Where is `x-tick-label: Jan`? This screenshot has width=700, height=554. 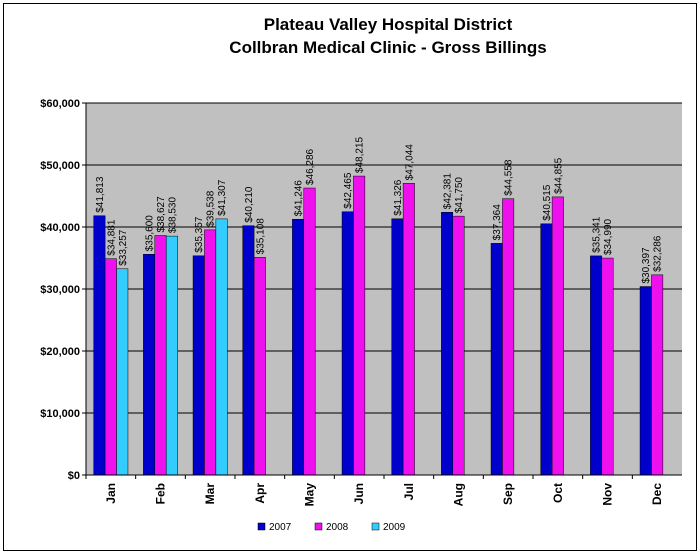 x-tick-label: Jan is located at coordinates (111, 493).